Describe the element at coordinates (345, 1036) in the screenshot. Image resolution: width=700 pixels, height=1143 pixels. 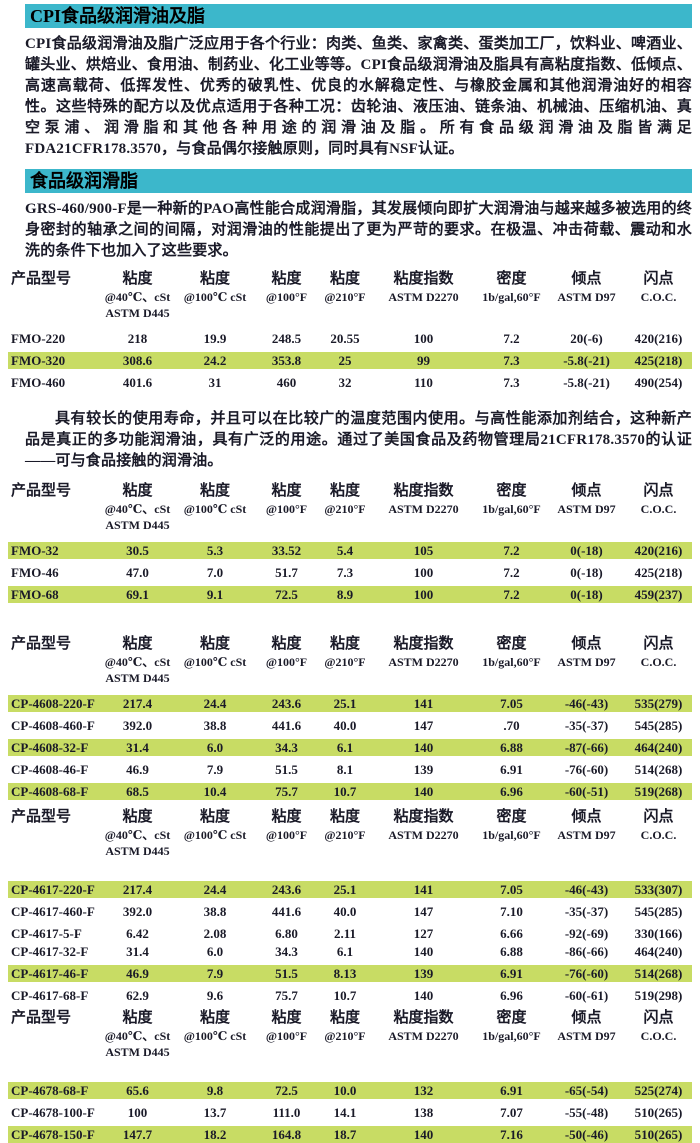
I see `column-label: @210°F` at that location.